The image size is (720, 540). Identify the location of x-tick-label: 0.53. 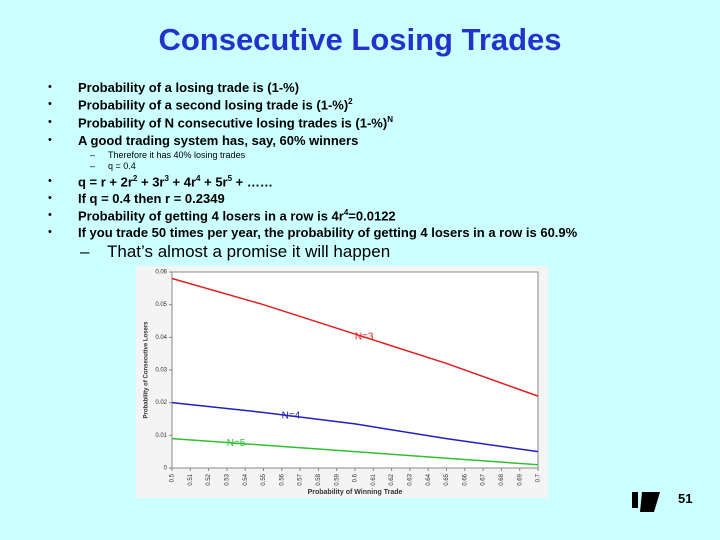
(227, 479).